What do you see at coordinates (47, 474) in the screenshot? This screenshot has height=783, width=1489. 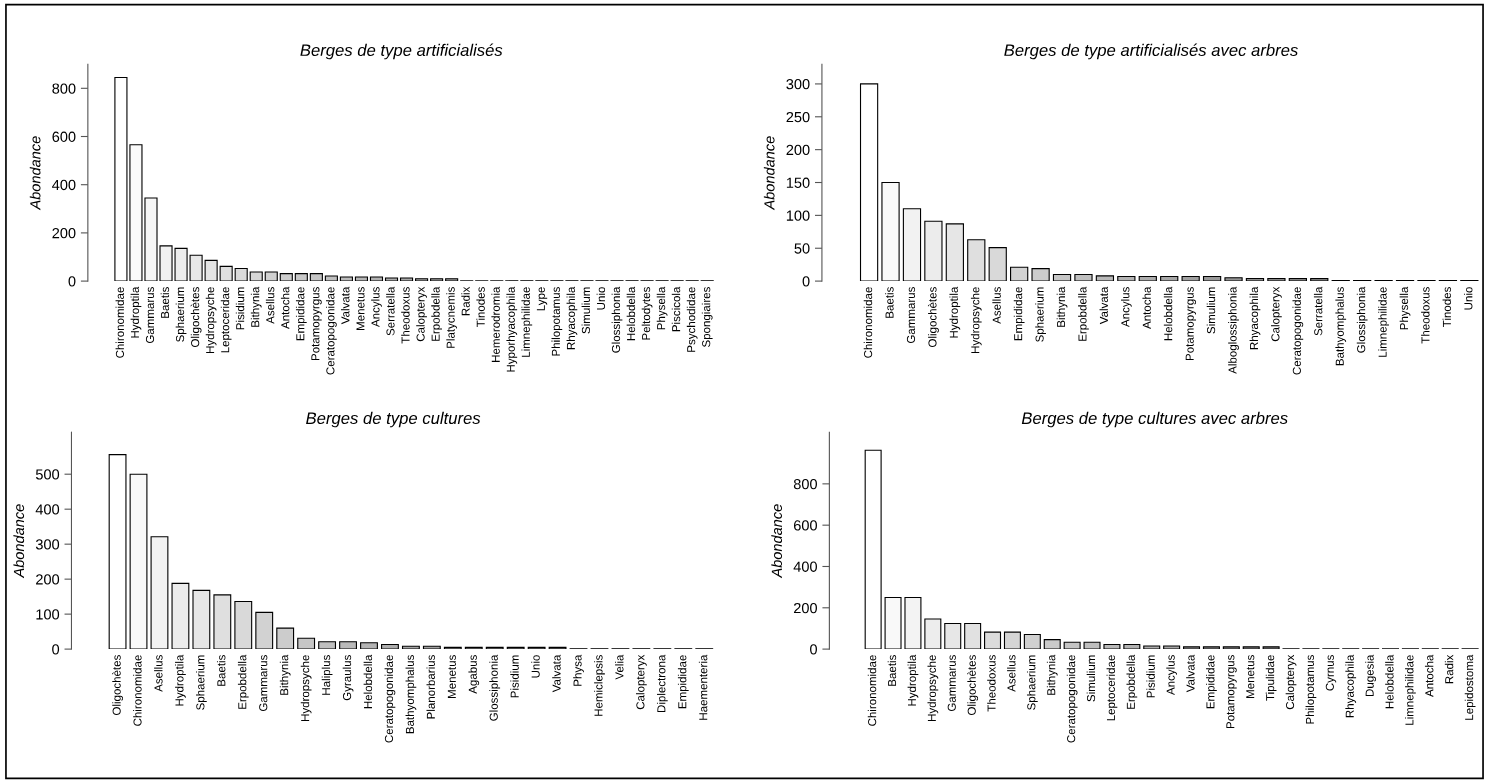 I see `y-tick-label: 500` at bounding box center [47, 474].